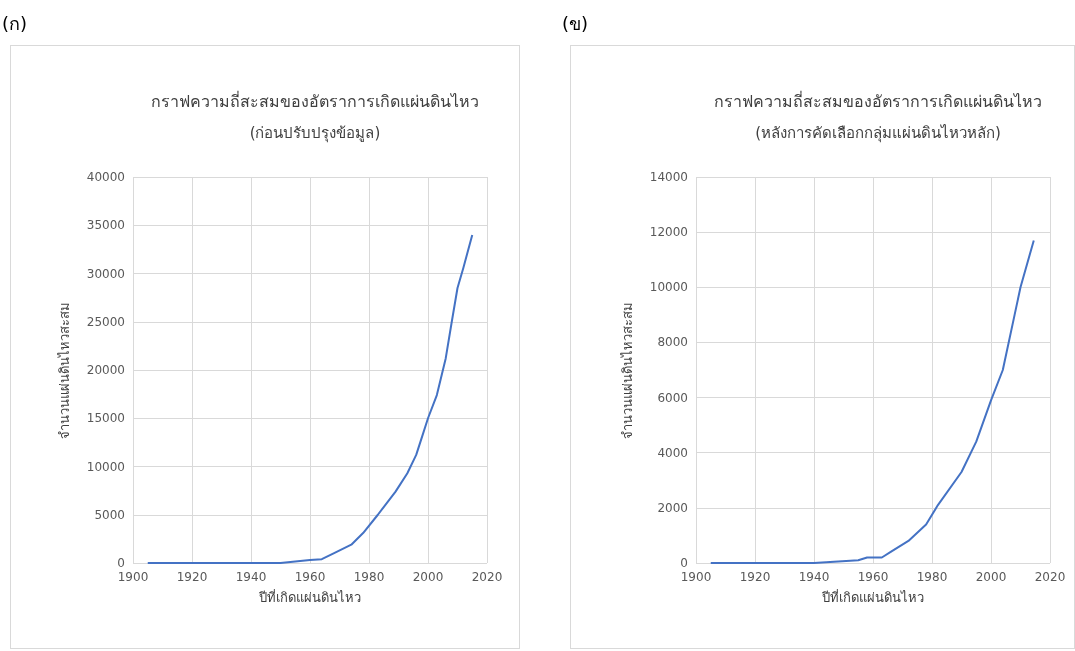 The height and width of the screenshot is (651, 1075). I want to click on y-tick-label: 30000, so click(105, 273).